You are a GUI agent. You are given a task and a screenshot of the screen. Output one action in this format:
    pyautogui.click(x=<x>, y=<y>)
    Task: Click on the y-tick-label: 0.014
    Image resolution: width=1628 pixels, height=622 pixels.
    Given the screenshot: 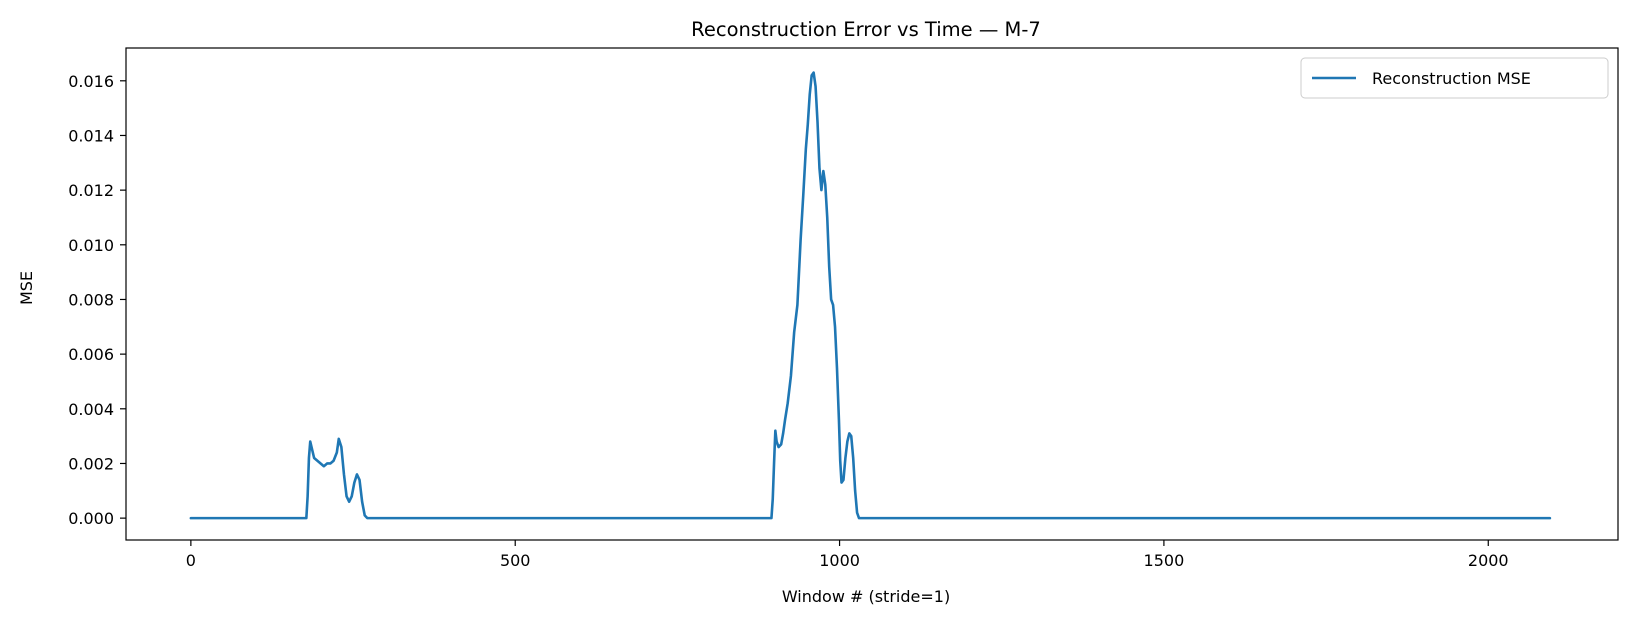 What is the action you would take?
    pyautogui.click(x=91, y=135)
    